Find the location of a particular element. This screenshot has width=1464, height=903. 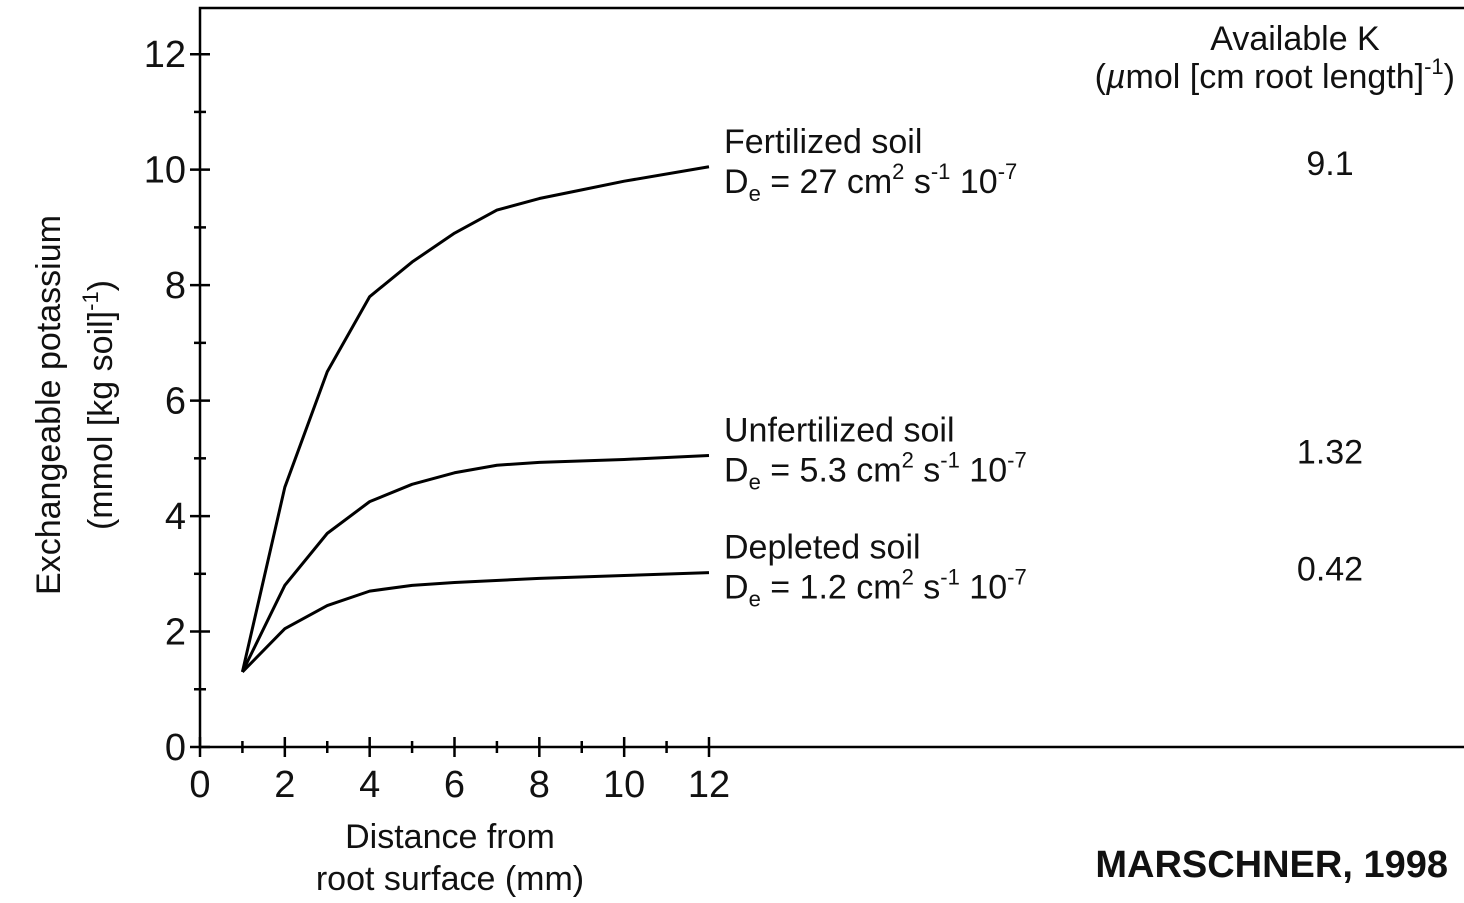

y-tick-label: 10 is located at coordinates (165, 171).